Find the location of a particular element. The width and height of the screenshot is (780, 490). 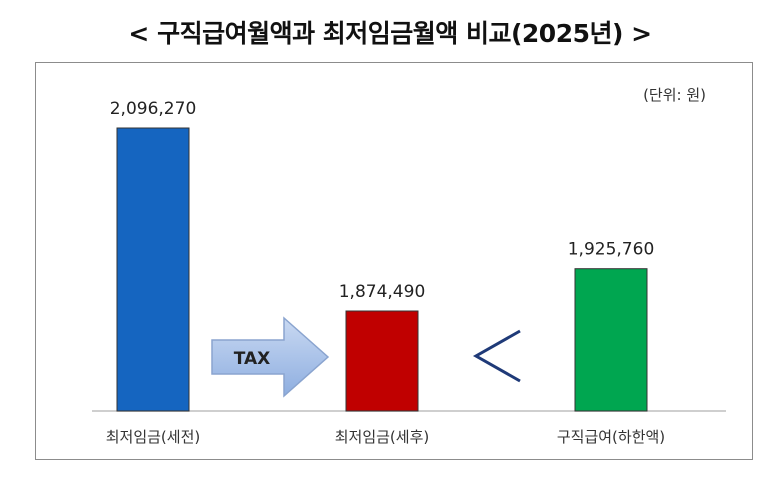

category-label-2: 최저임금(세후) is located at coordinates (382, 437).